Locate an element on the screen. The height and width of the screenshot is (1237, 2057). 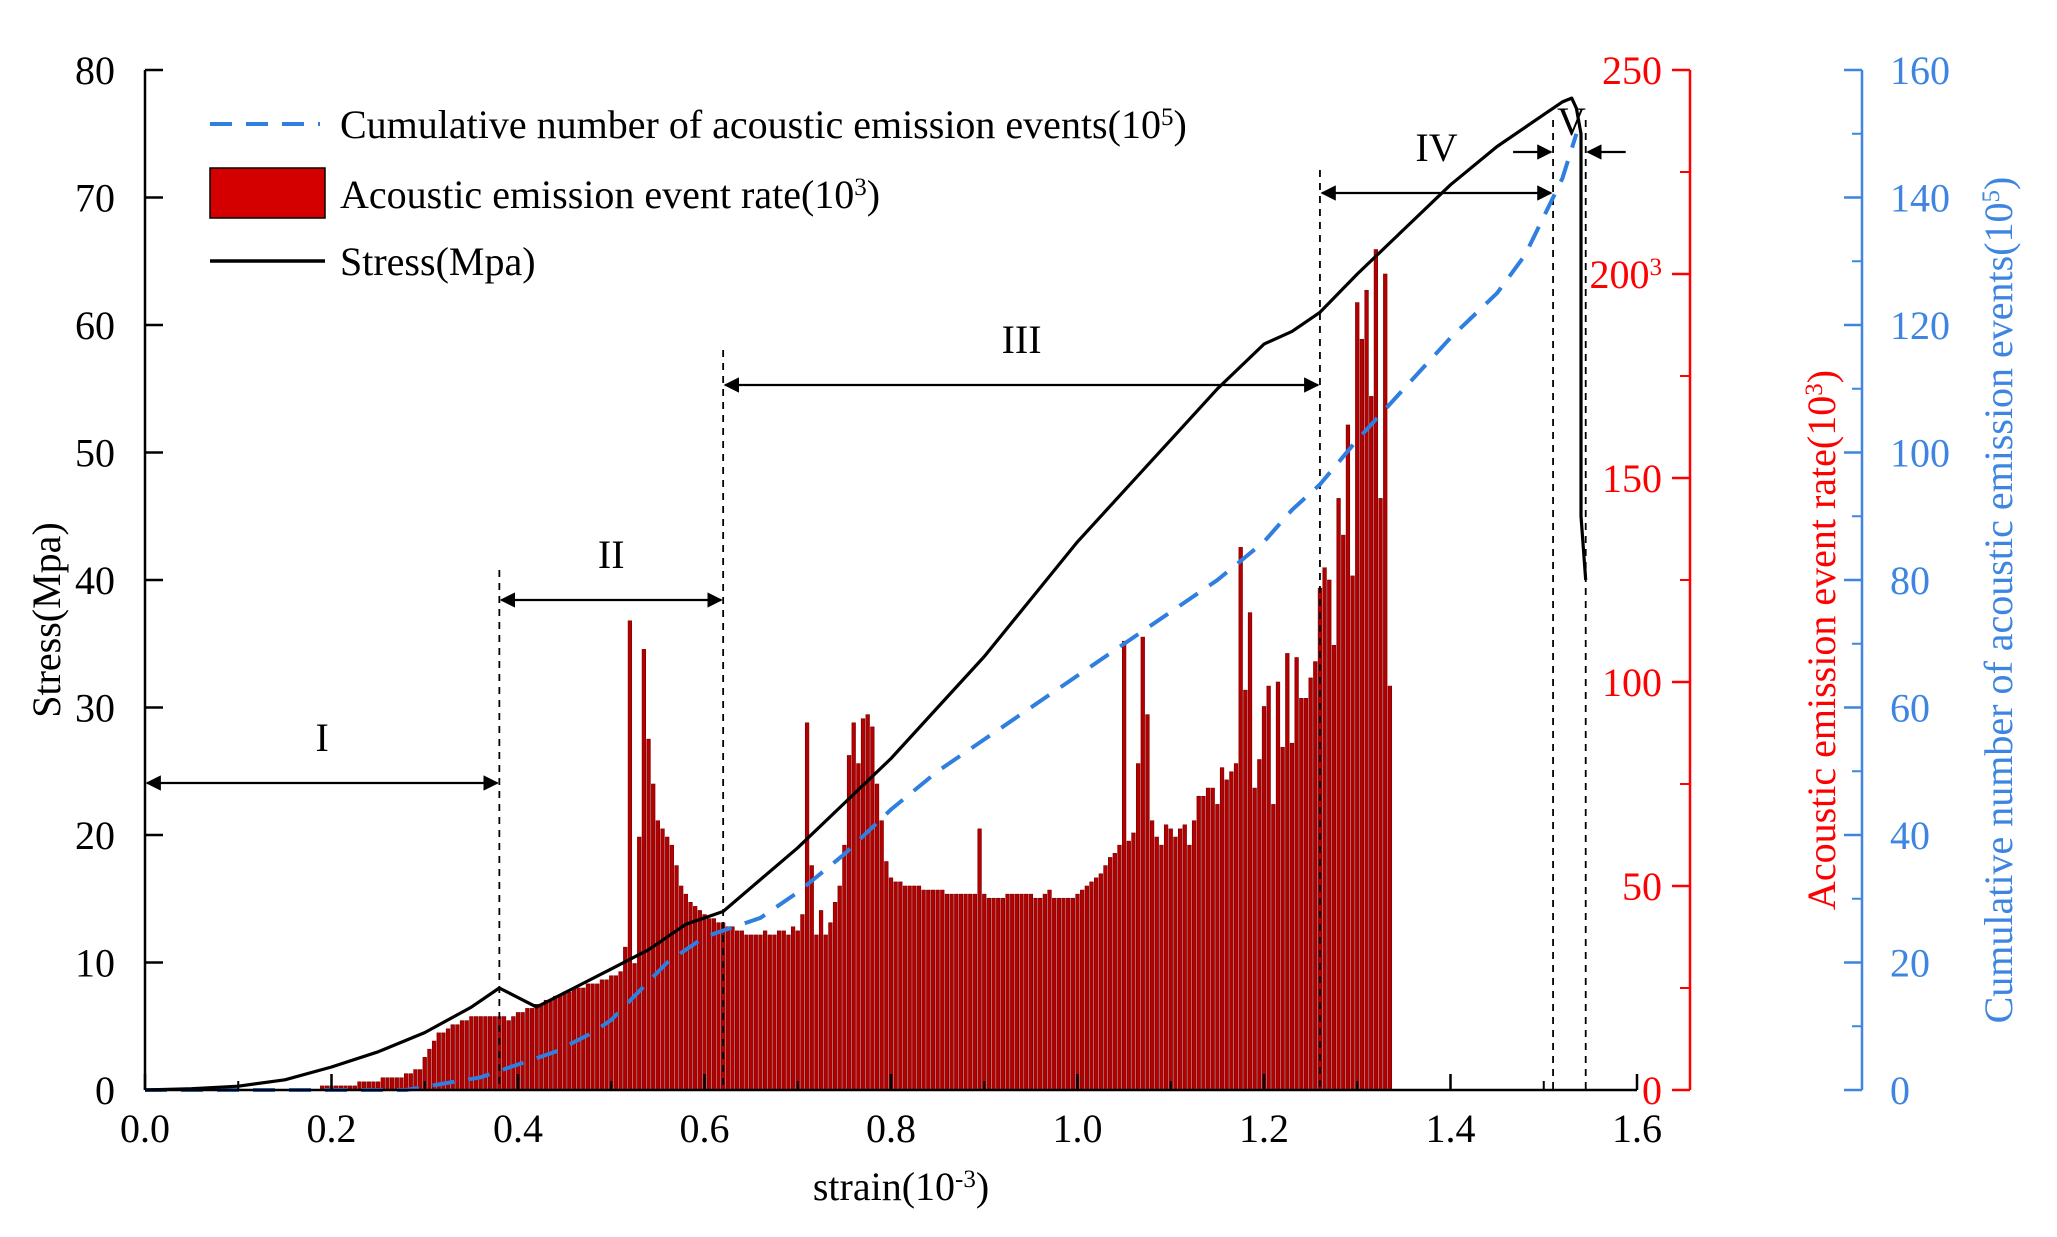
x-axis-tick-label: 1.2 is located at coordinates (1264, 1128).